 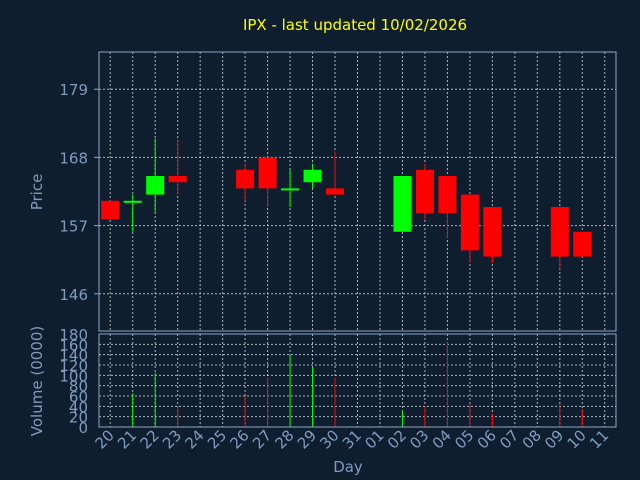 What do you see at coordinates (73, 158) in the screenshot?
I see `price-tick-label: 168` at bounding box center [73, 158].